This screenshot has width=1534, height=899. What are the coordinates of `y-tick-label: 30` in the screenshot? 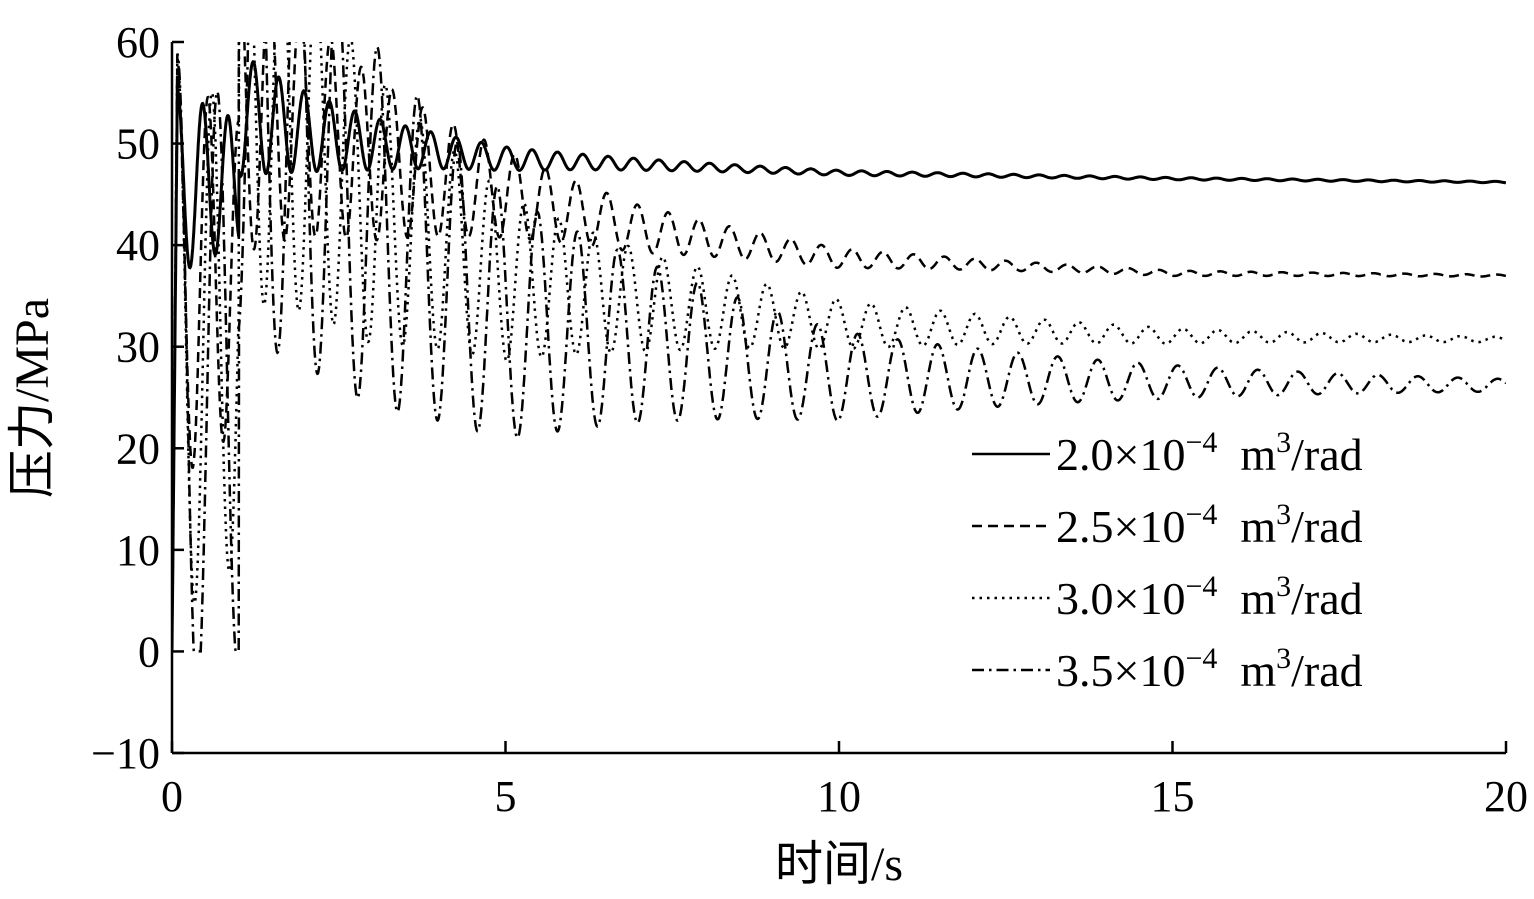 It's located at (138, 347).